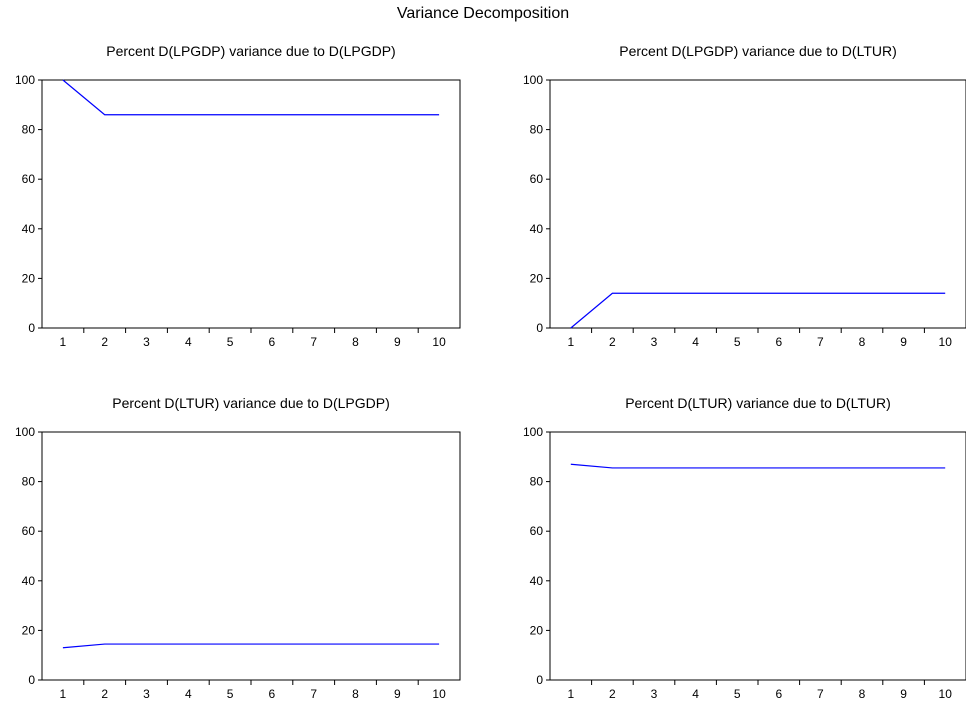 This screenshot has width=966, height=707. Describe the element at coordinates (758, 403) in the screenshot. I see `chart-title-4: Percent D(LTUR) variance due to D(LTUR)` at that location.